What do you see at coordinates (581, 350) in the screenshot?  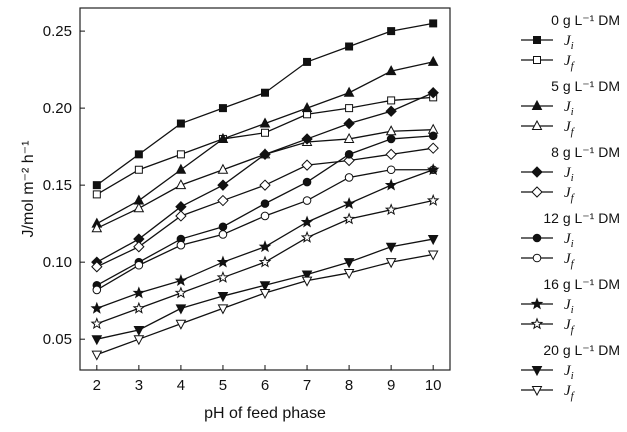 I see `legend-group-label: 20 g L⁻¹ DM` at bounding box center [581, 350].